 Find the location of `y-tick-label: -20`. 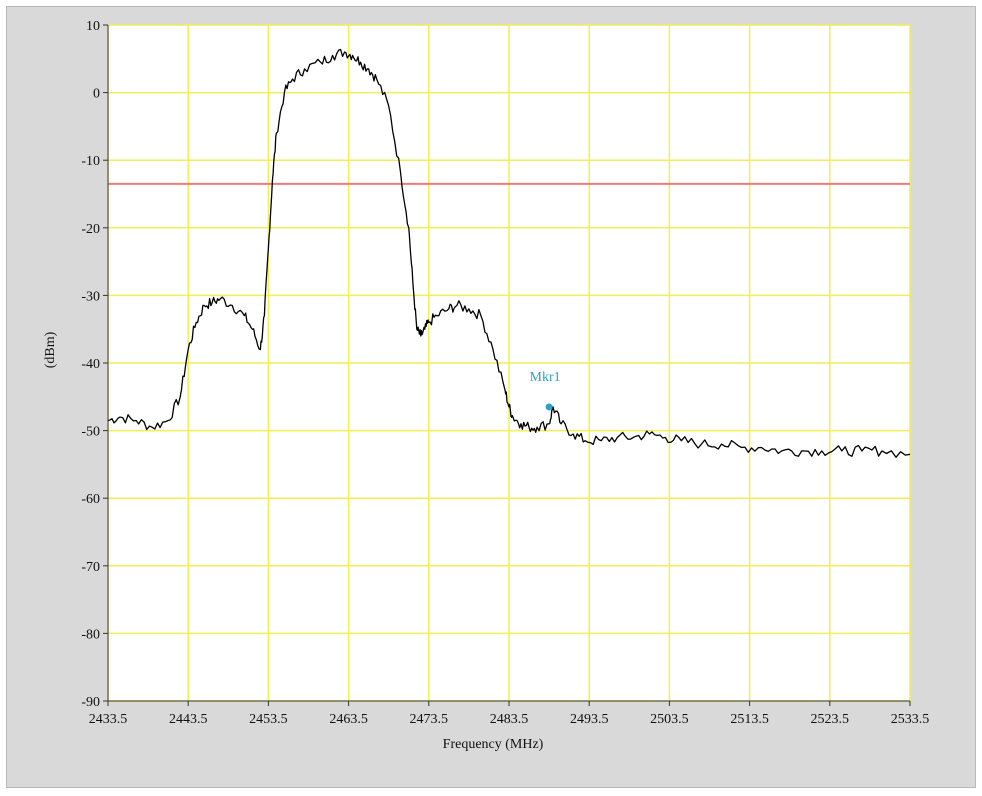

y-tick-label: -20 is located at coordinates (90, 229).